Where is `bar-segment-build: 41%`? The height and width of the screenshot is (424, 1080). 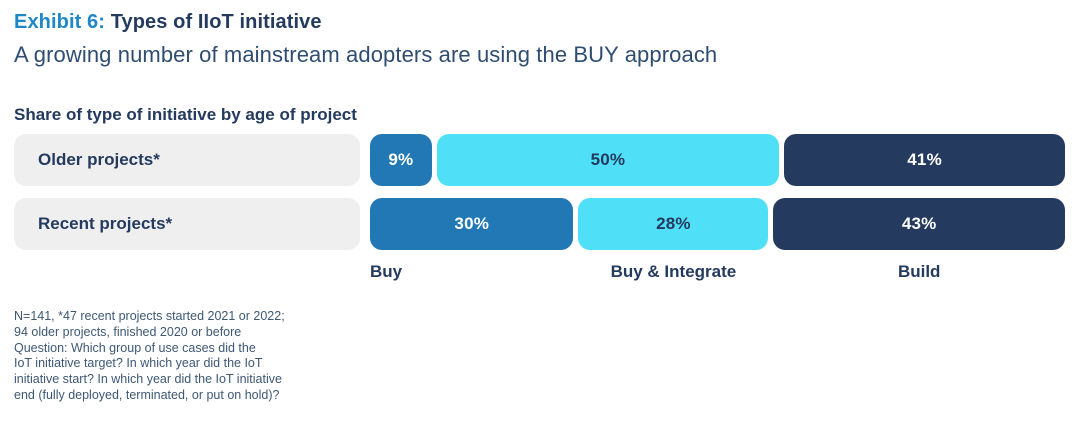 bar-segment-build: 41% is located at coordinates (924, 160).